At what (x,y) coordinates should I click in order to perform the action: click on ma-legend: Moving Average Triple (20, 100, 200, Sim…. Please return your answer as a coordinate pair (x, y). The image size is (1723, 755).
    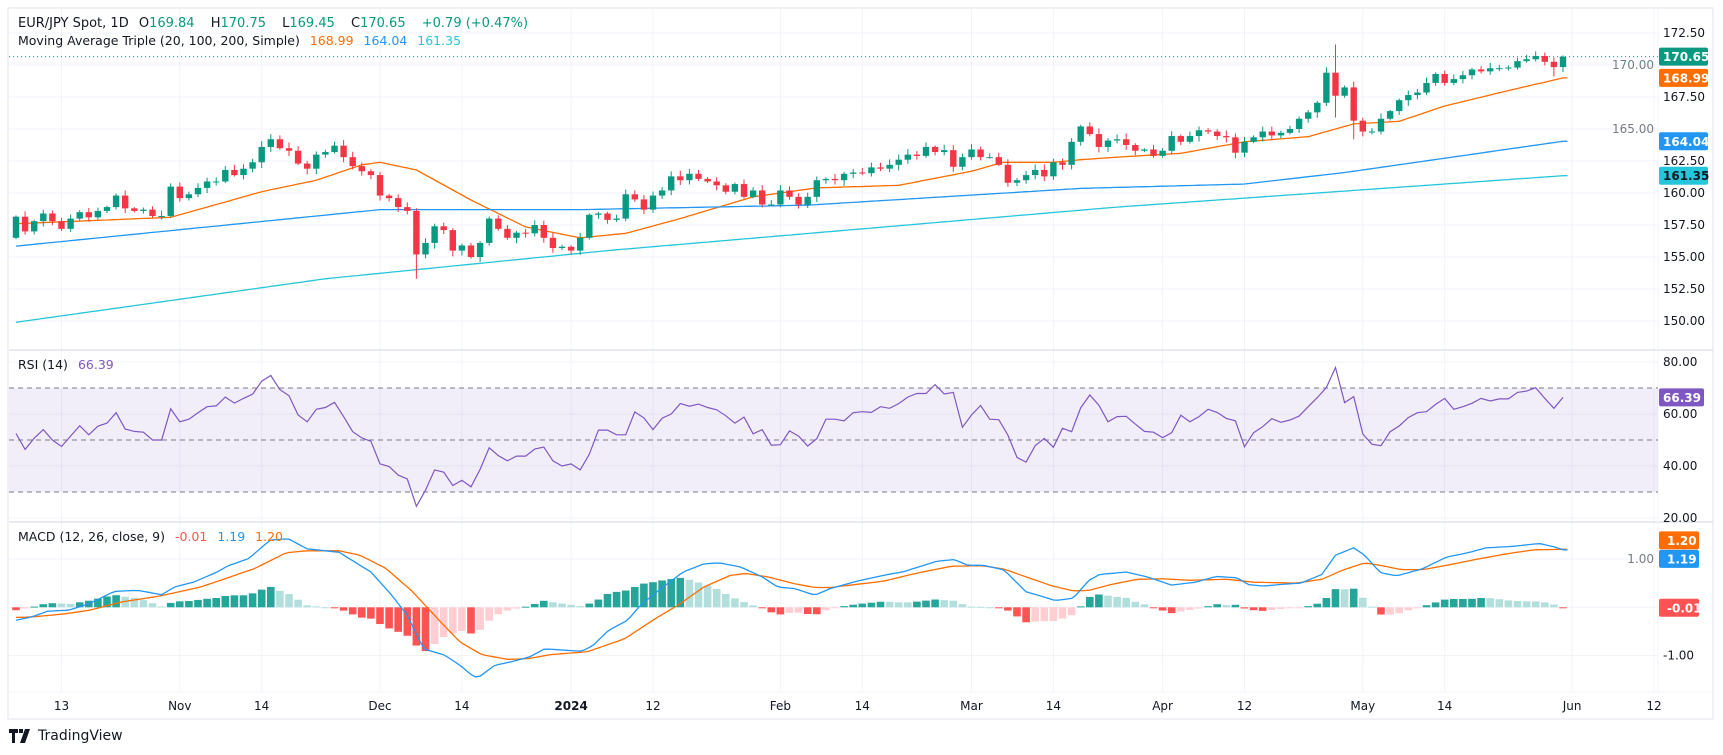
    Looking at the image, I should click on (242, 40).